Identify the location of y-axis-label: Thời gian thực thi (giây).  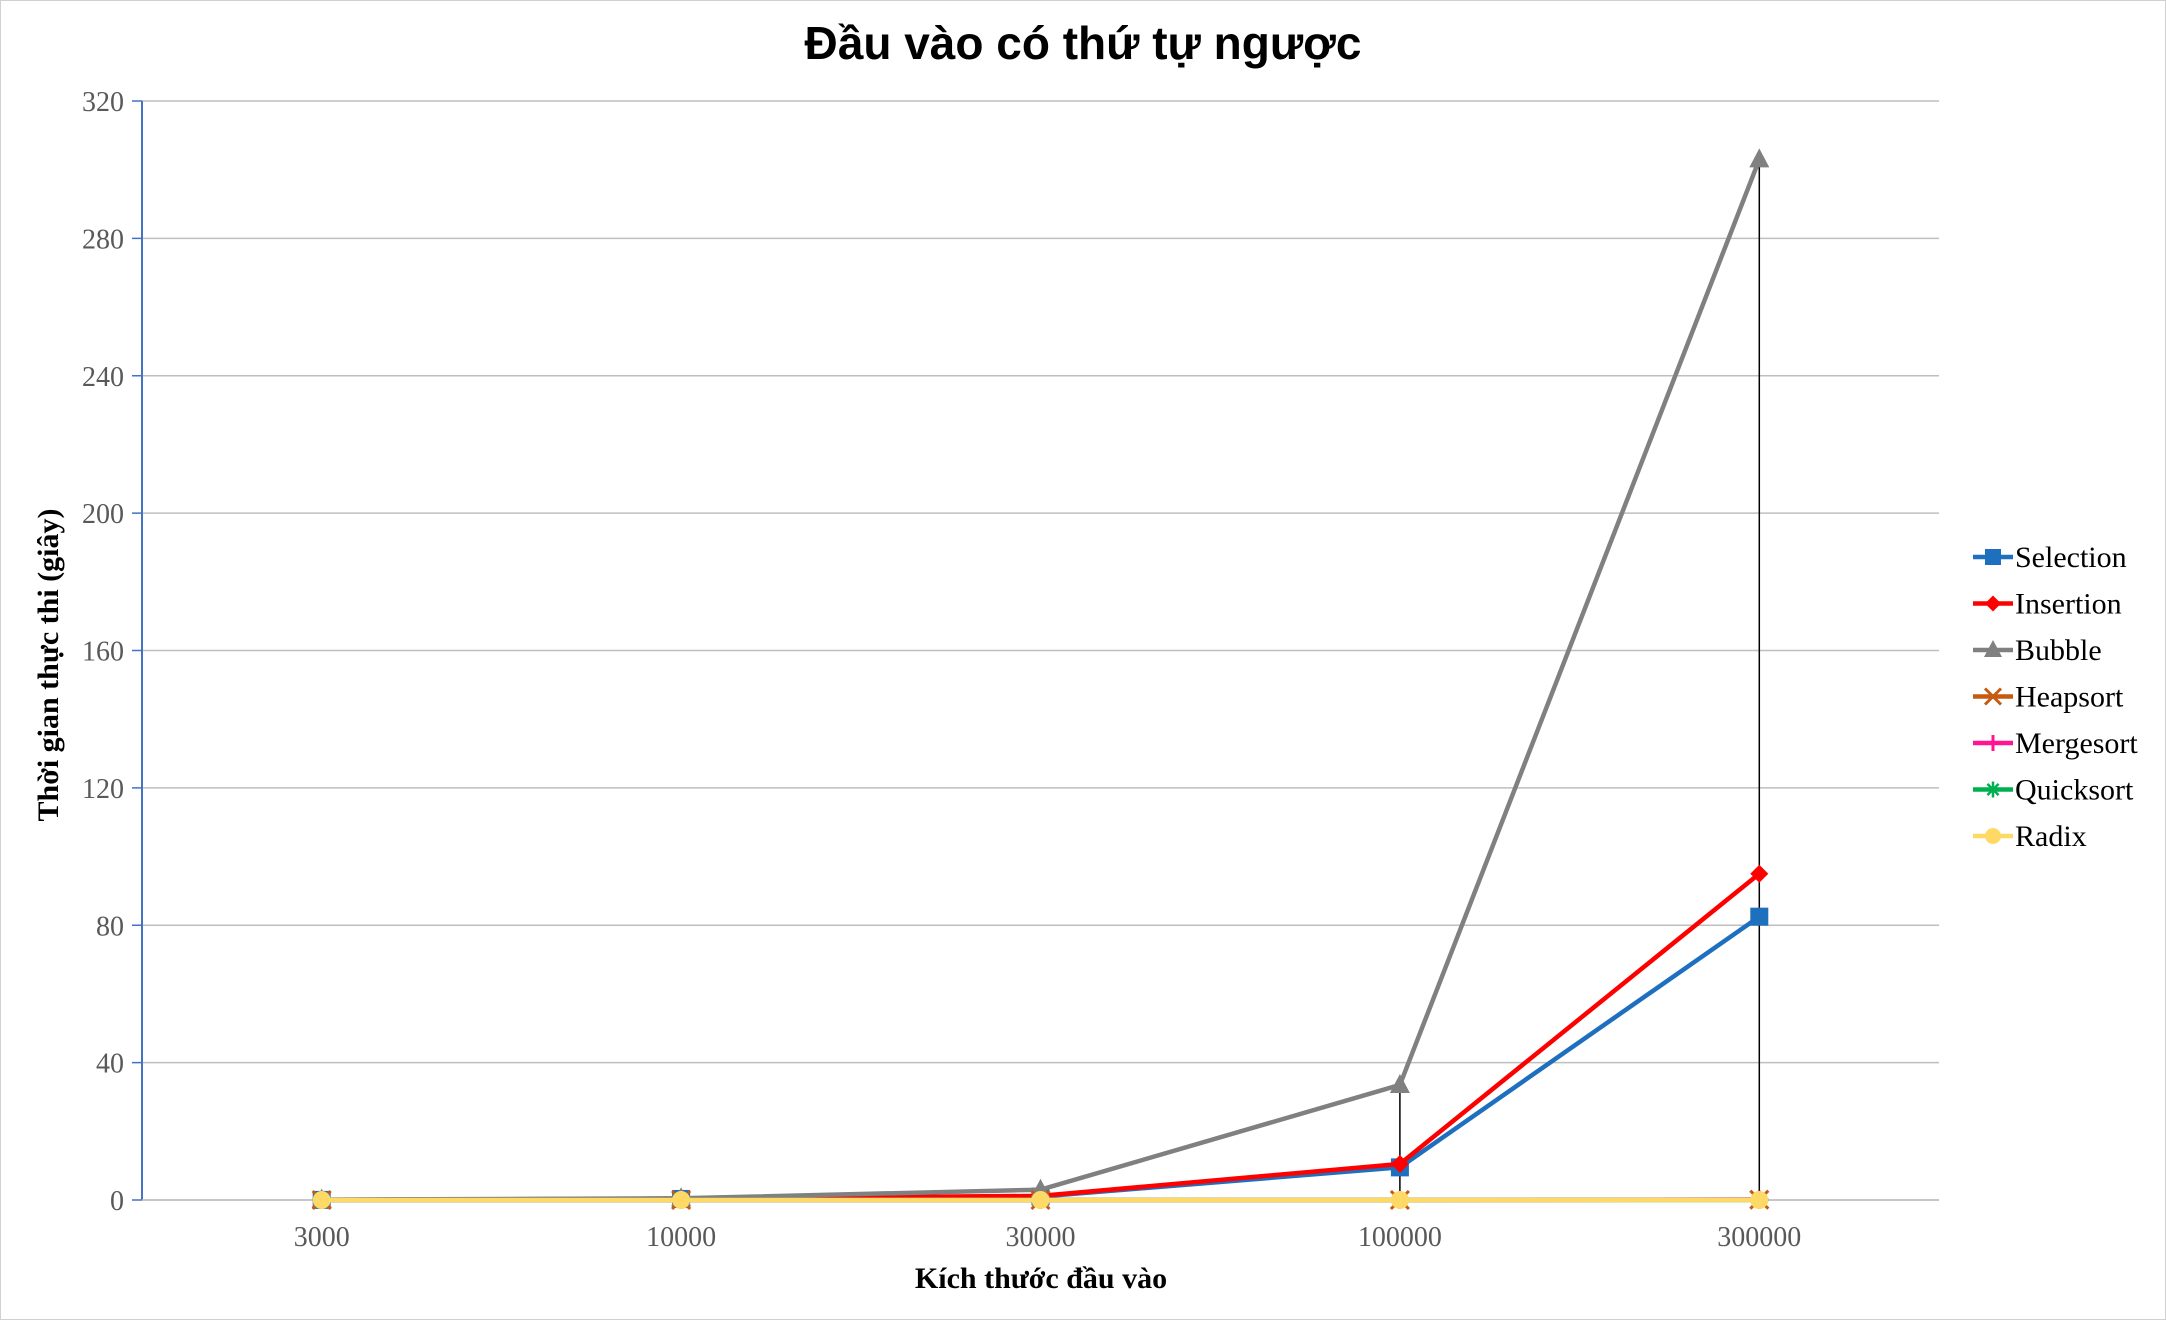
(48, 665).